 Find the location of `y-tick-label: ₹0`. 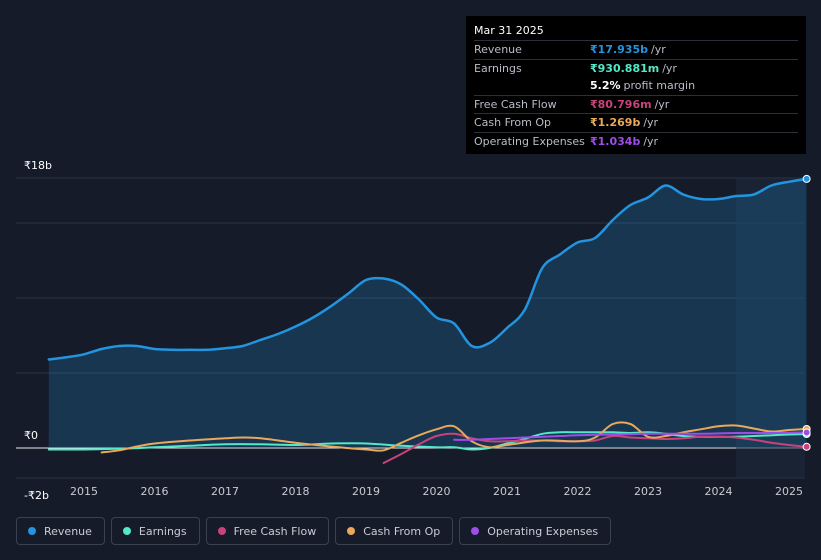

y-tick-label: ₹0 is located at coordinates (31, 435).